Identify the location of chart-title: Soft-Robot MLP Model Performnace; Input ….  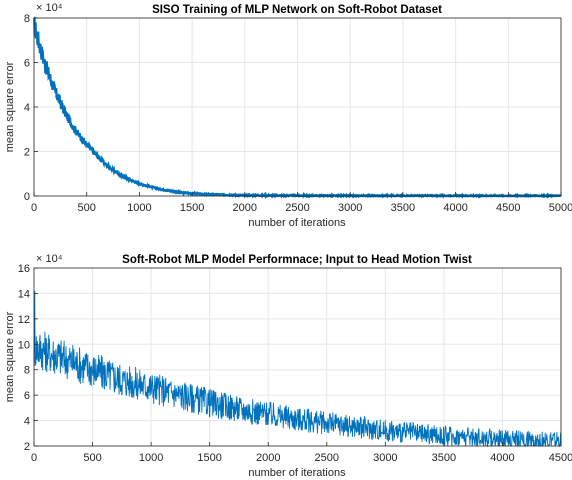
(297, 260).